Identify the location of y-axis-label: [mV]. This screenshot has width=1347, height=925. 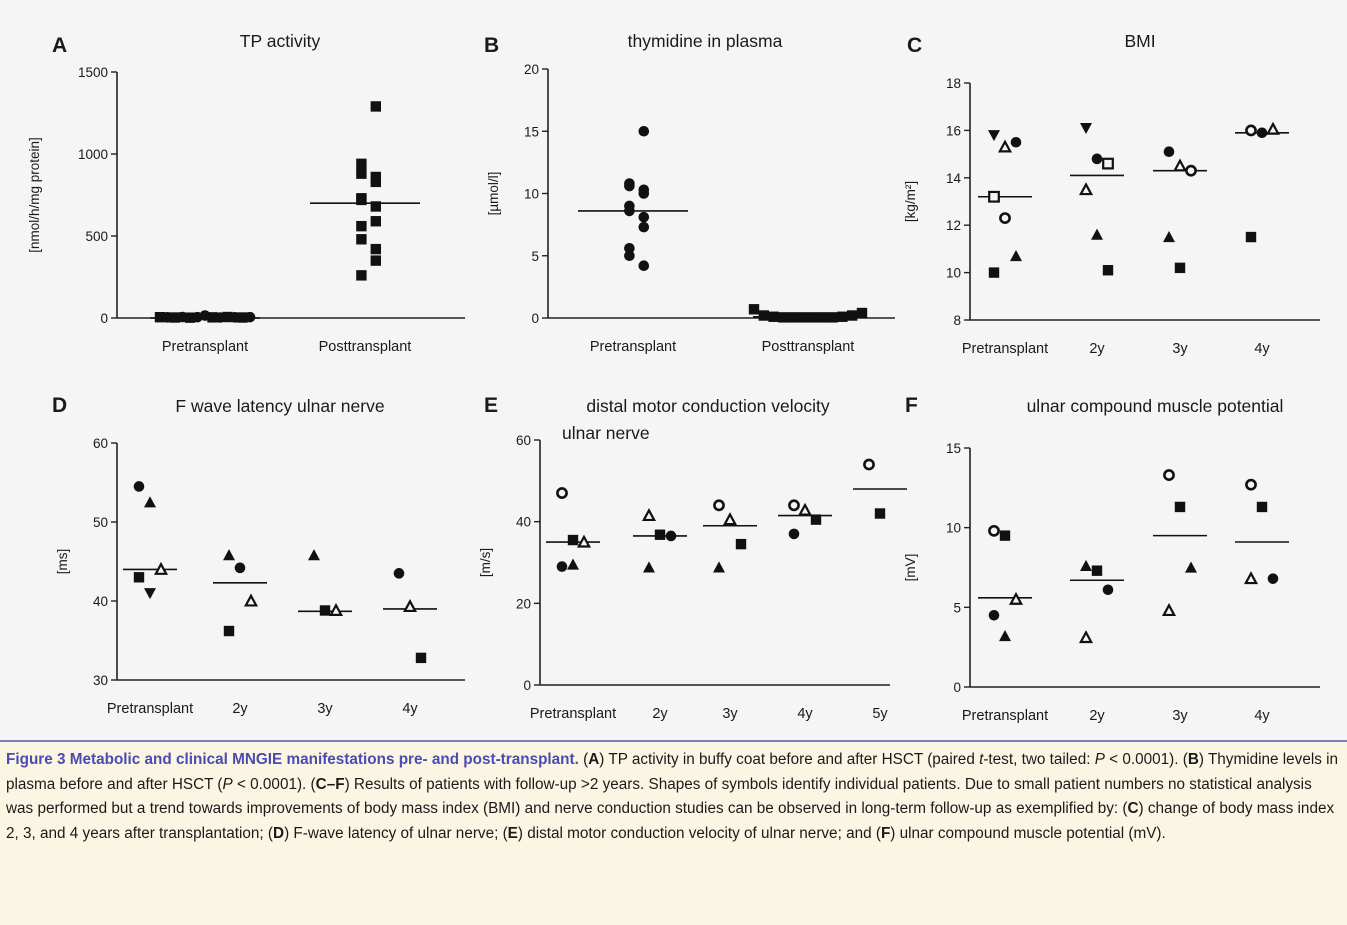
(910, 568).